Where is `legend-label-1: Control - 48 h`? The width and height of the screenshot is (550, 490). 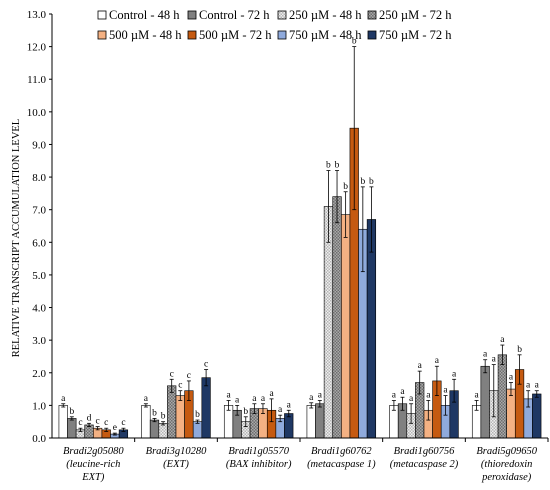
legend-label-1: Control - 48 h is located at coordinates (144, 15).